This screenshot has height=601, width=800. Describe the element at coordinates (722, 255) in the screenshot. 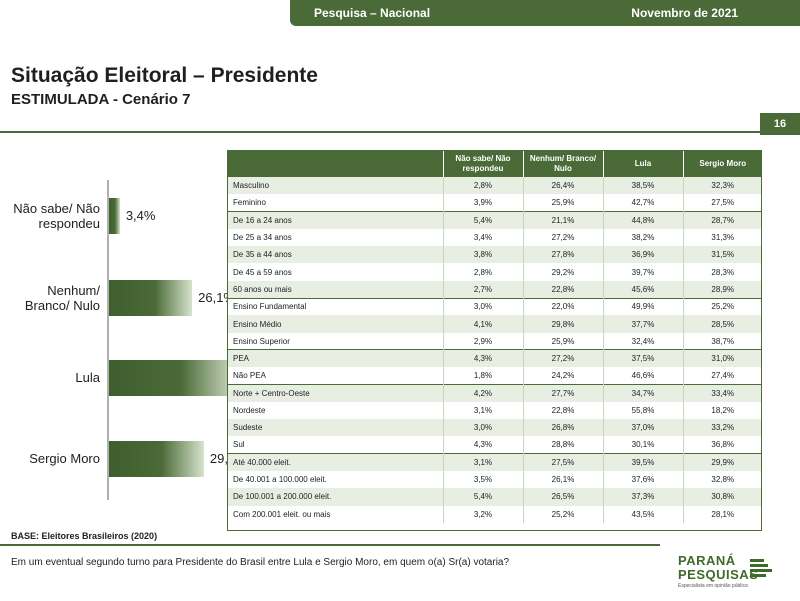

I see `table-cell: 31,5%` at that location.